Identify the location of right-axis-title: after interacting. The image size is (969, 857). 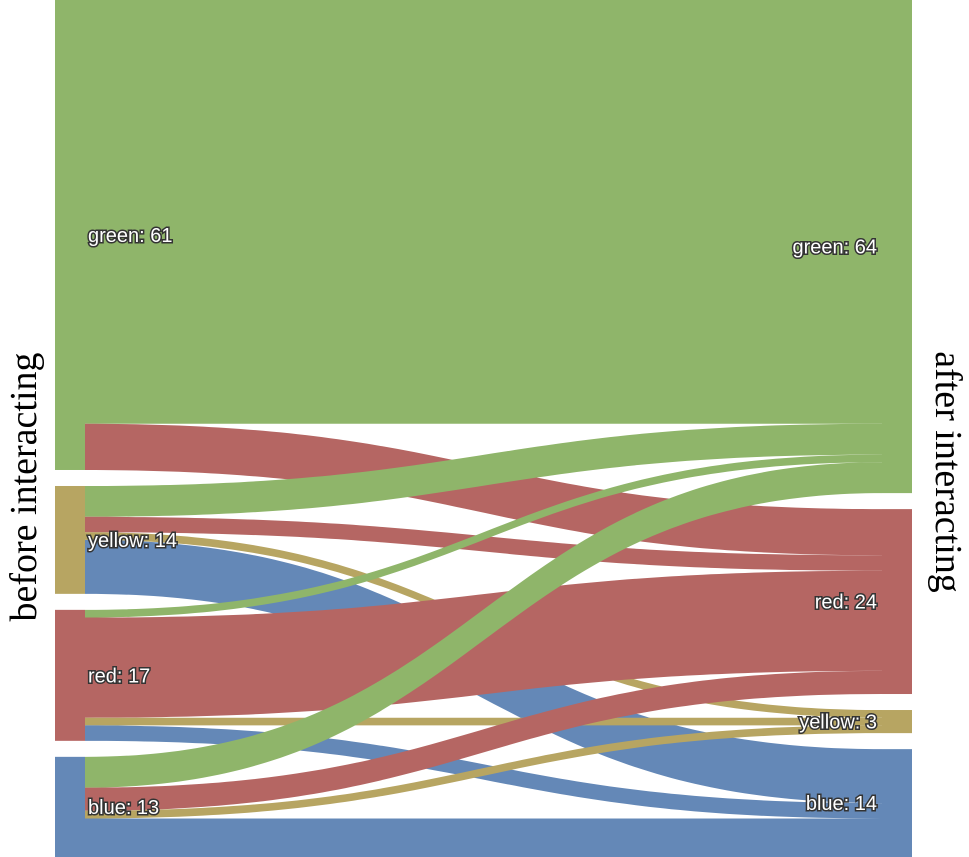
(948, 472).